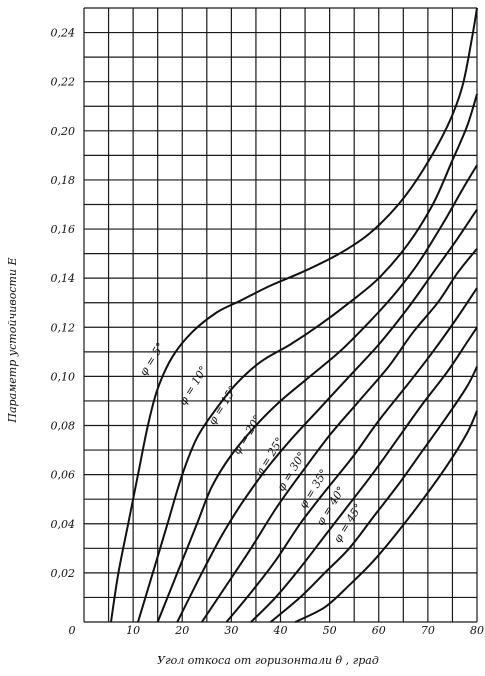 This screenshot has height=676, width=485. What do you see at coordinates (63, 376) in the screenshot?
I see `y-tick-label: 0,10` at bounding box center [63, 376].